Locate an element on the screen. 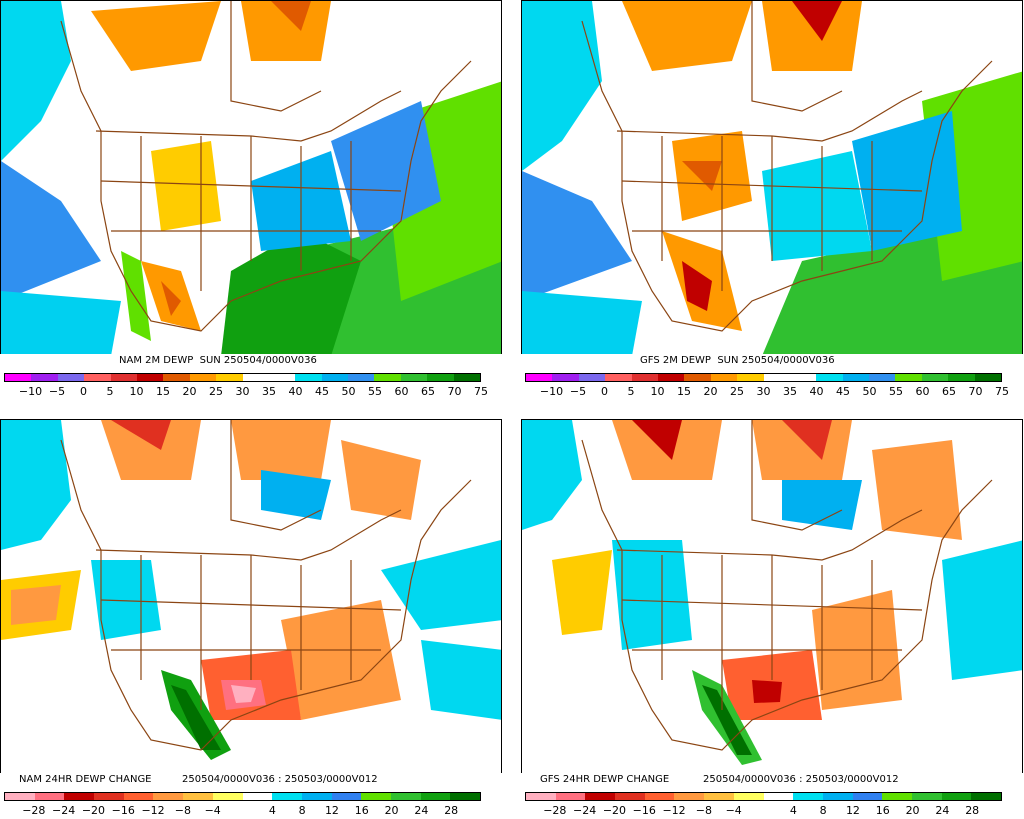 The height and width of the screenshot is (819, 1024). tick-label: 10 is located at coordinates (657, 391).